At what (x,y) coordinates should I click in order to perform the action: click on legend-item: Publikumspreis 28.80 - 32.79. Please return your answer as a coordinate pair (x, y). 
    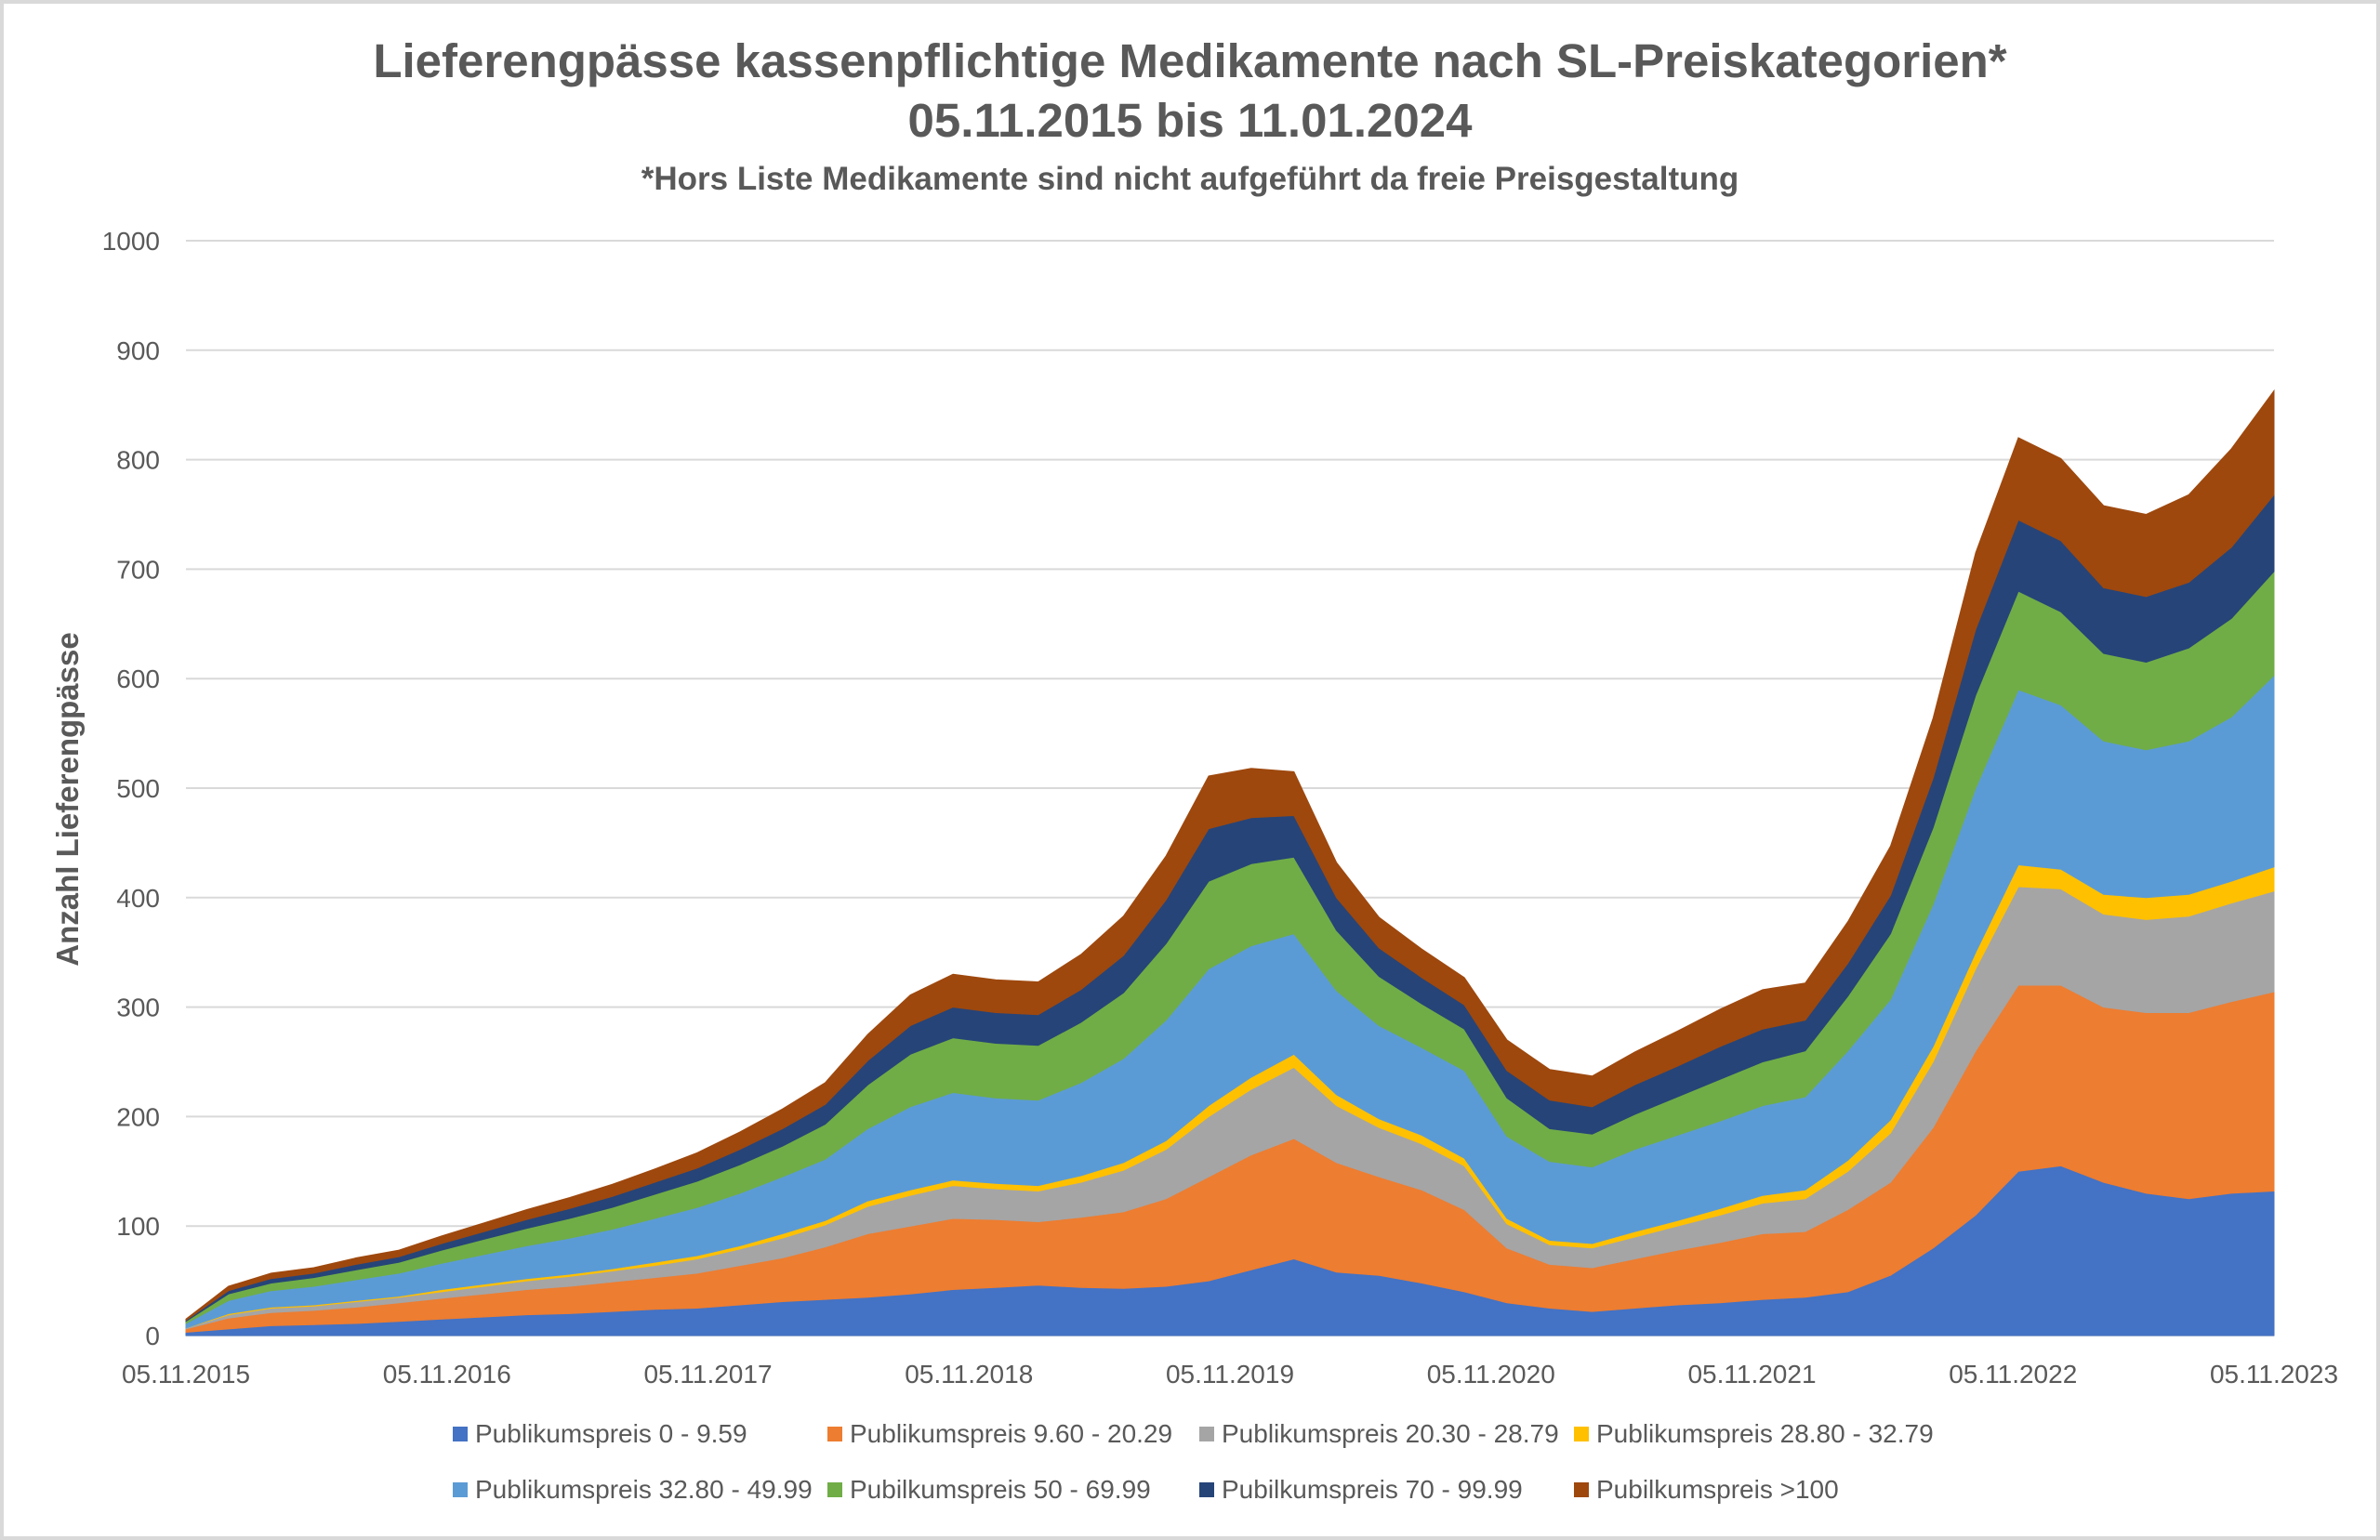
    Looking at the image, I should click on (1754, 1434).